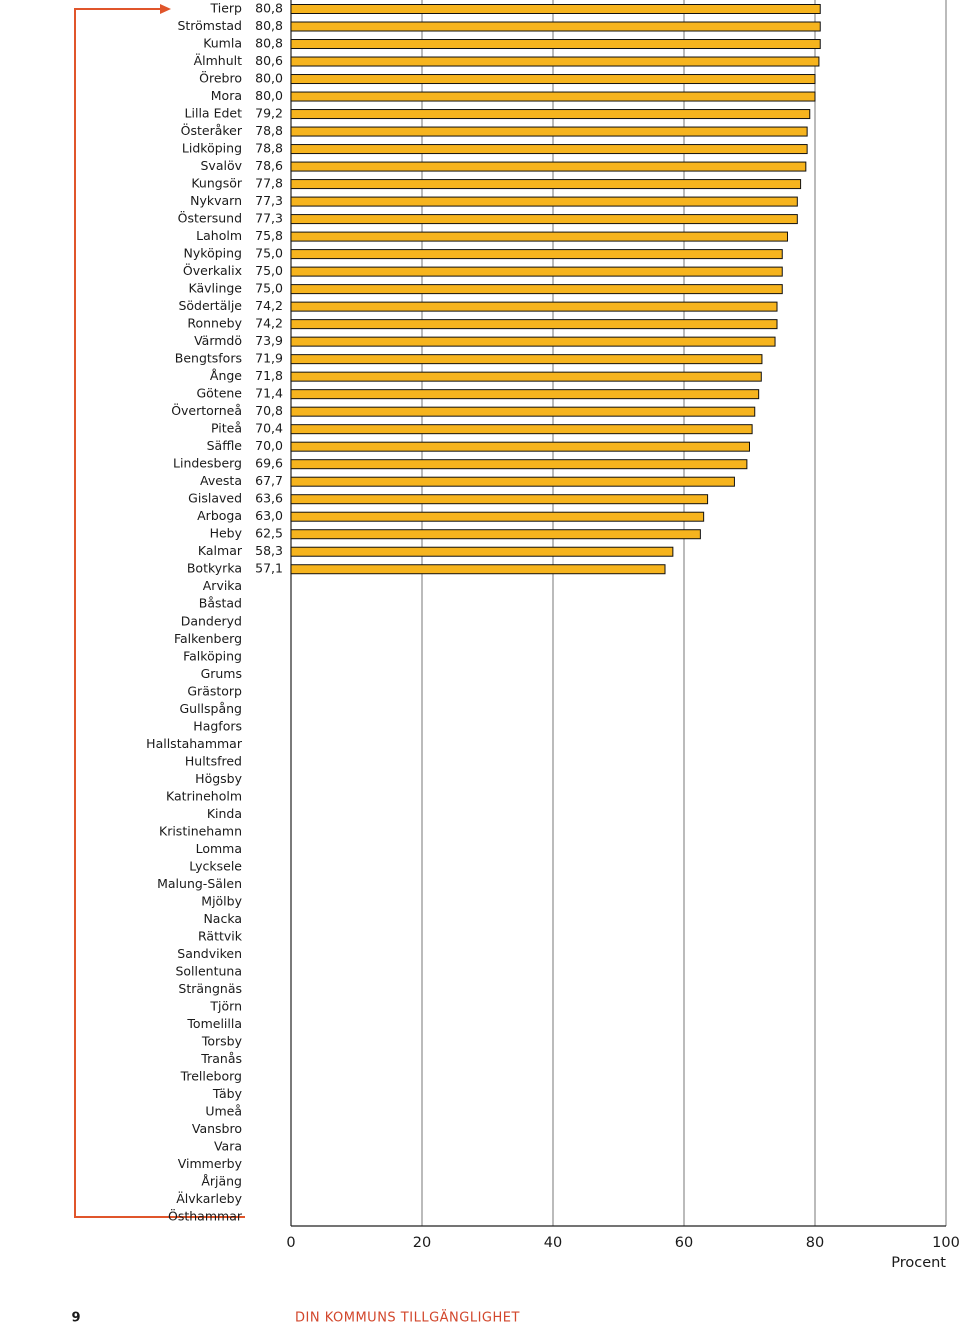 This screenshot has width=960, height=1327. What do you see at coordinates (214, 1023) in the screenshot?
I see `category-label: Tomelilla` at bounding box center [214, 1023].